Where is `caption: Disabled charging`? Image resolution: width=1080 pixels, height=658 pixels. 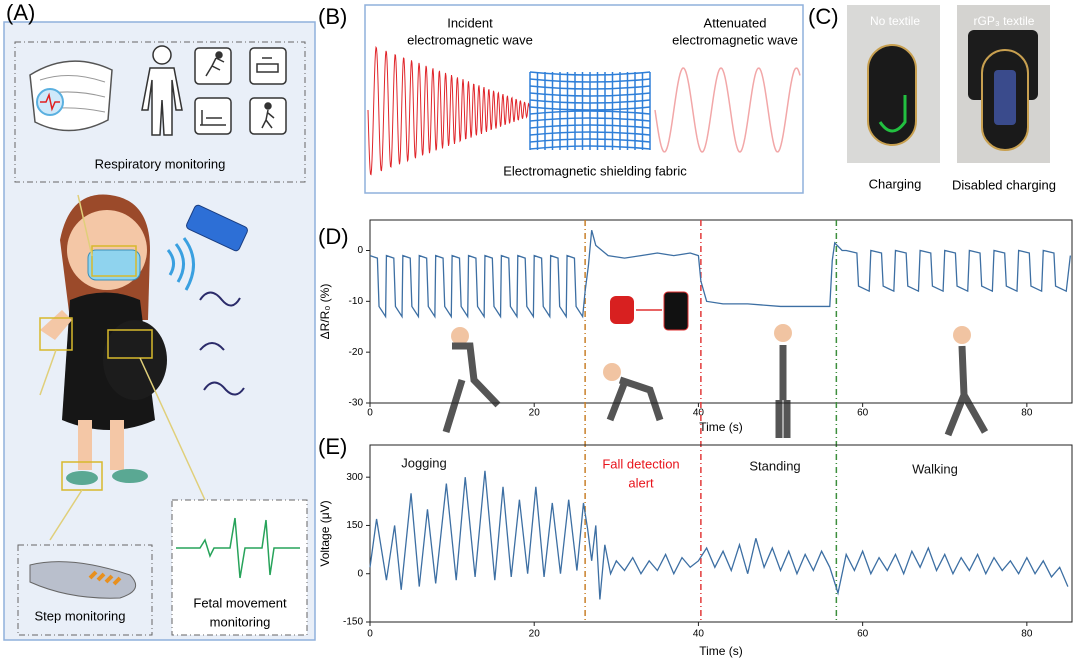 caption: Disabled charging is located at coordinates (1004, 184).